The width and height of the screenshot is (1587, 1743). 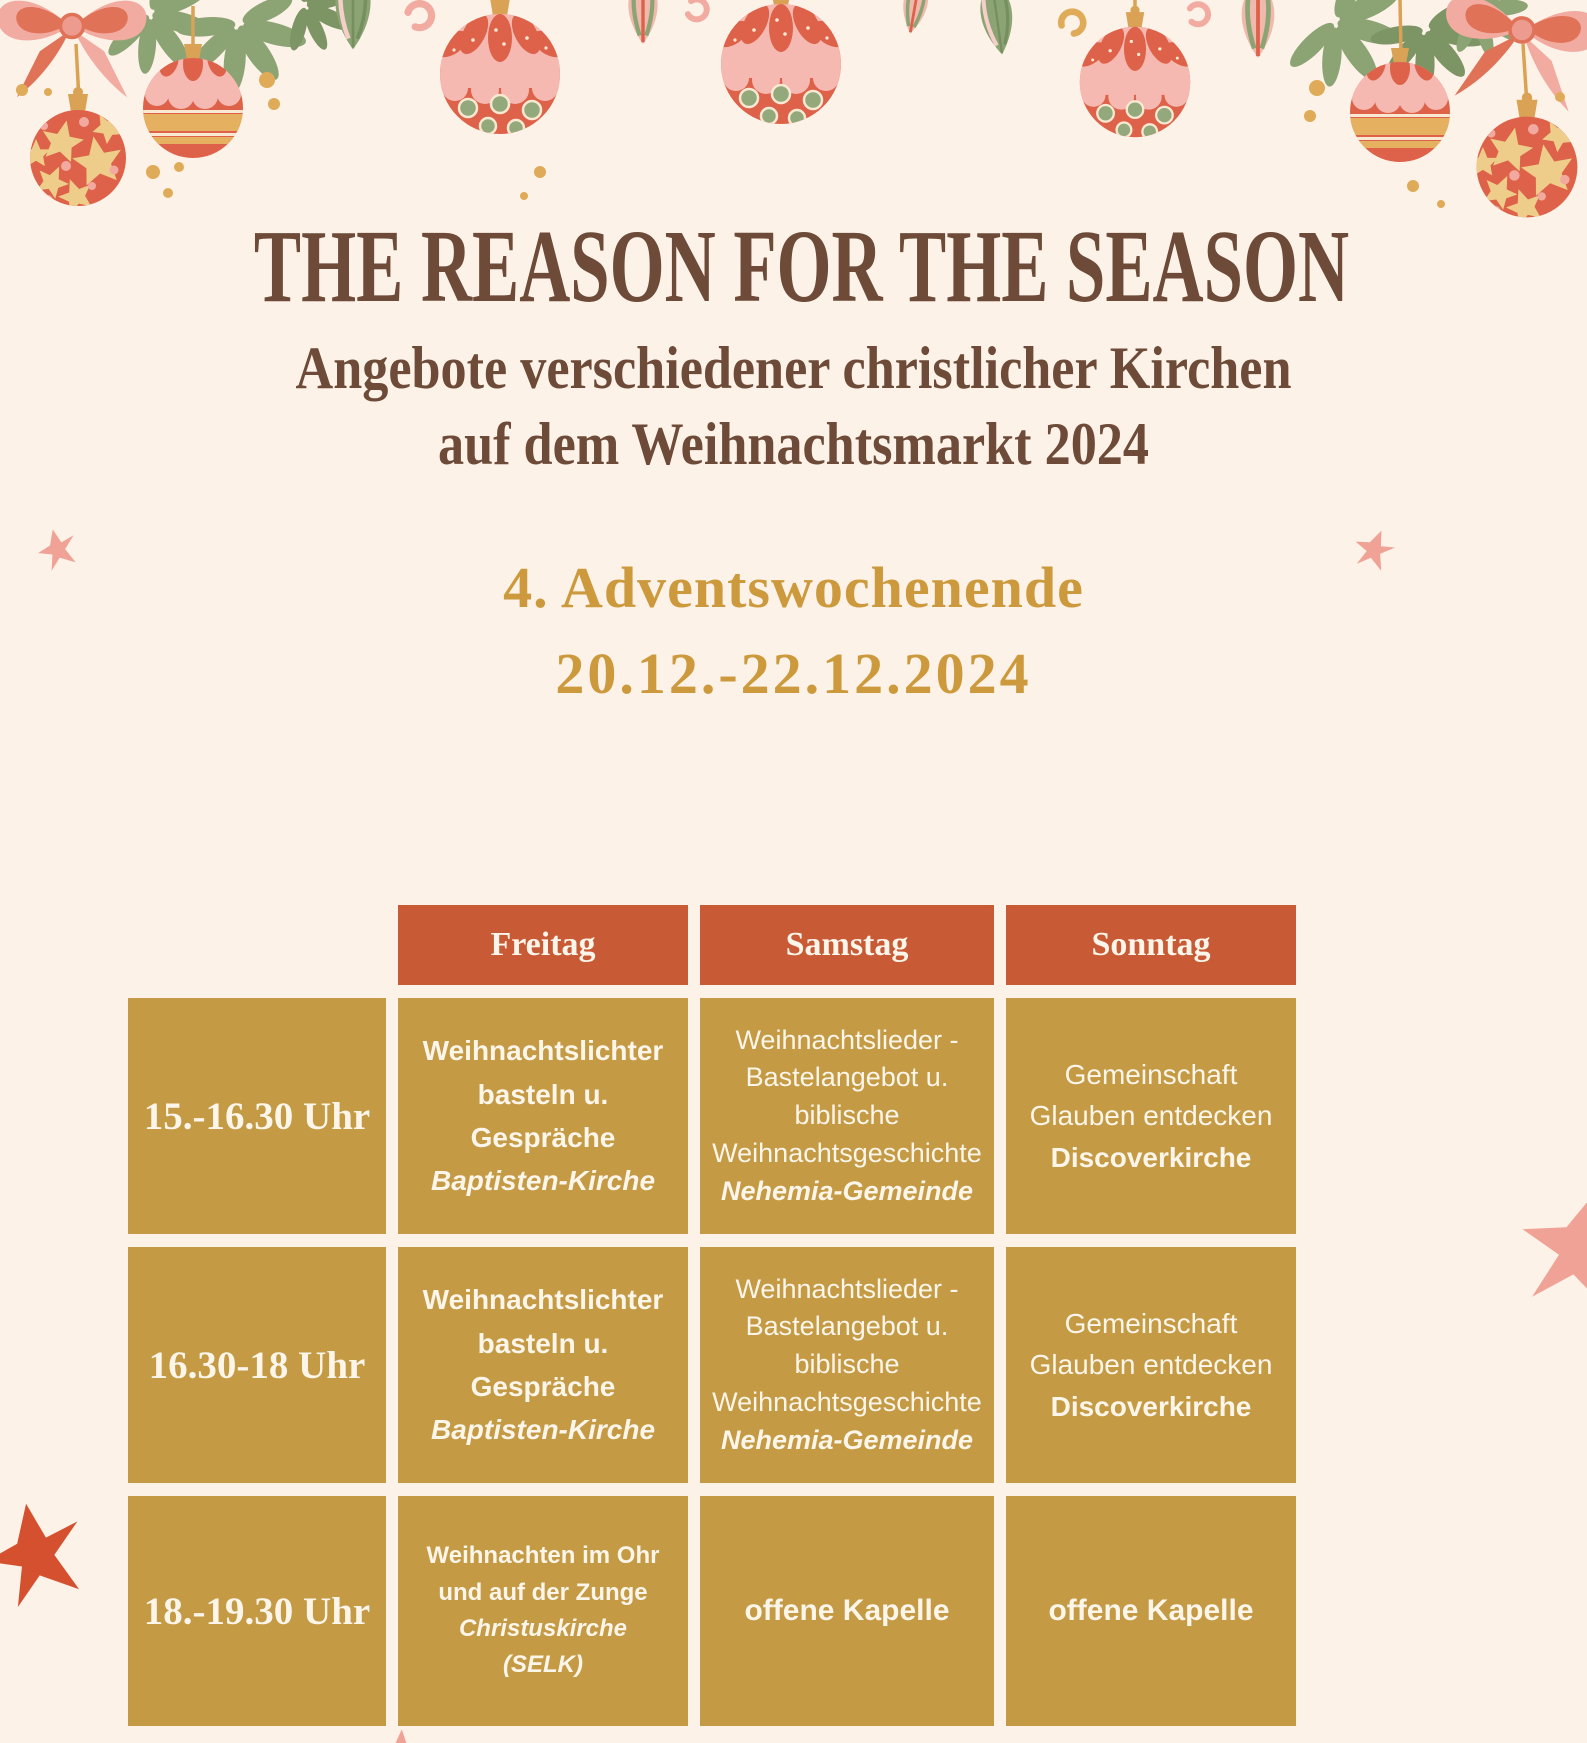 I want to click on activity-text: Weihnachten im Ohr und auf der Zunge, so click(x=543, y=1574).